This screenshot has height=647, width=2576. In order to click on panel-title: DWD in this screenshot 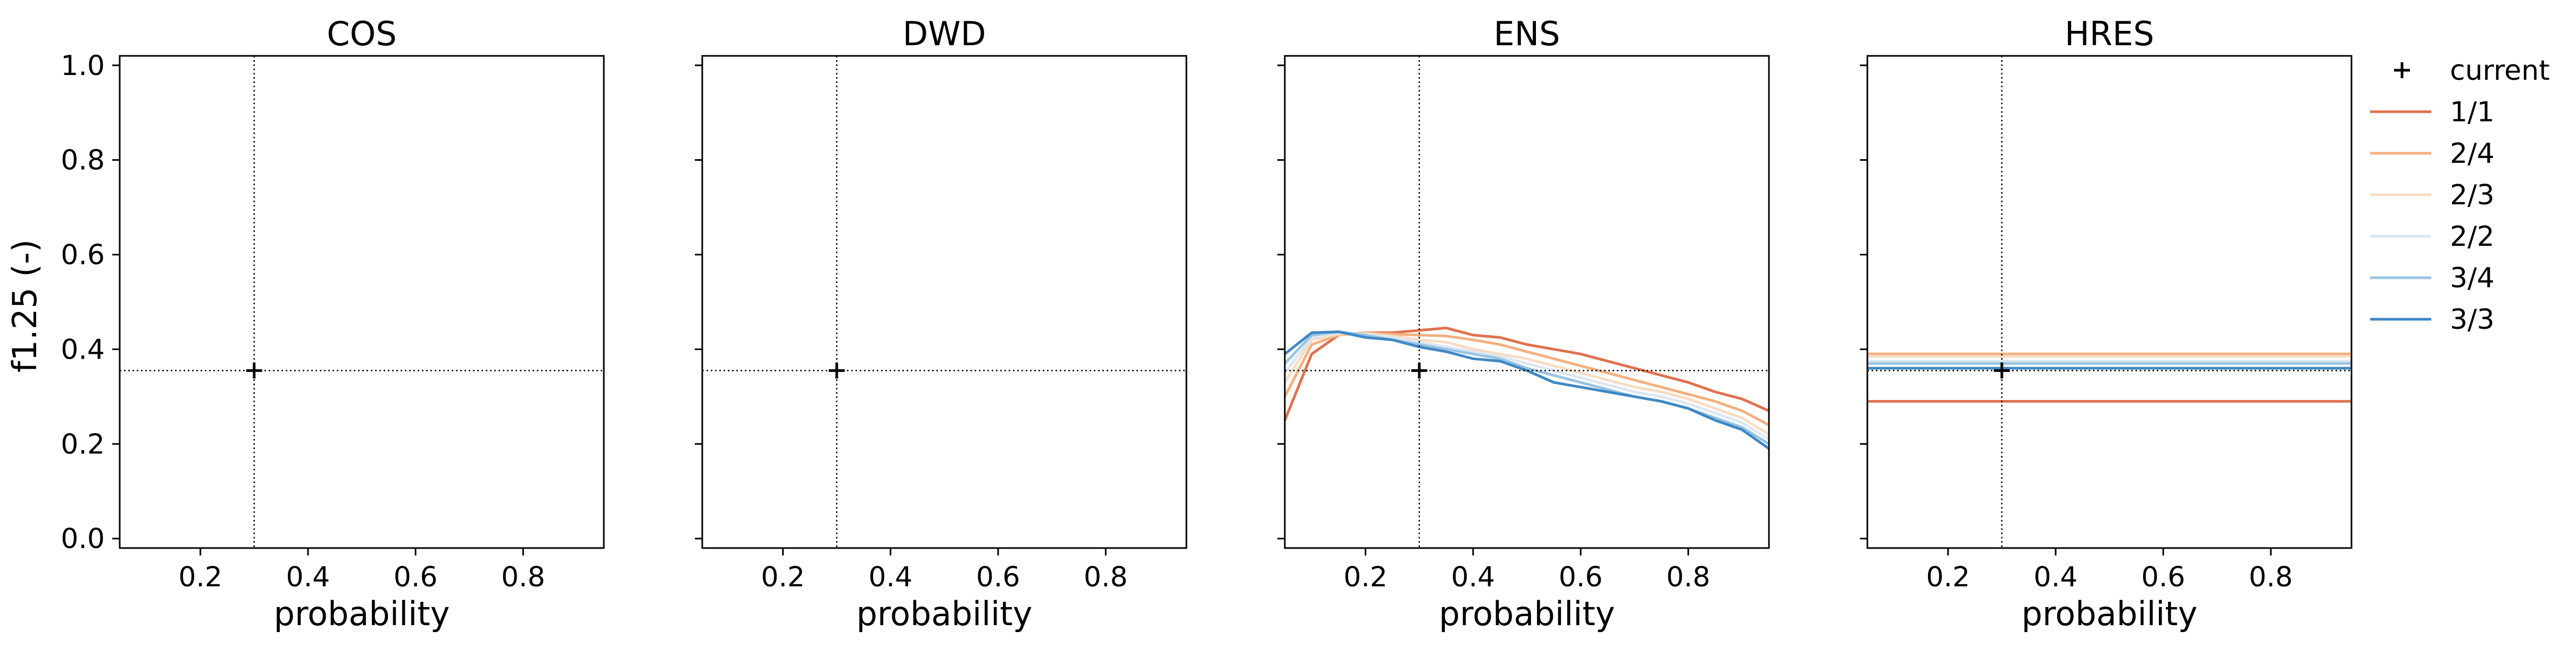, I will do `click(944, 33)`.